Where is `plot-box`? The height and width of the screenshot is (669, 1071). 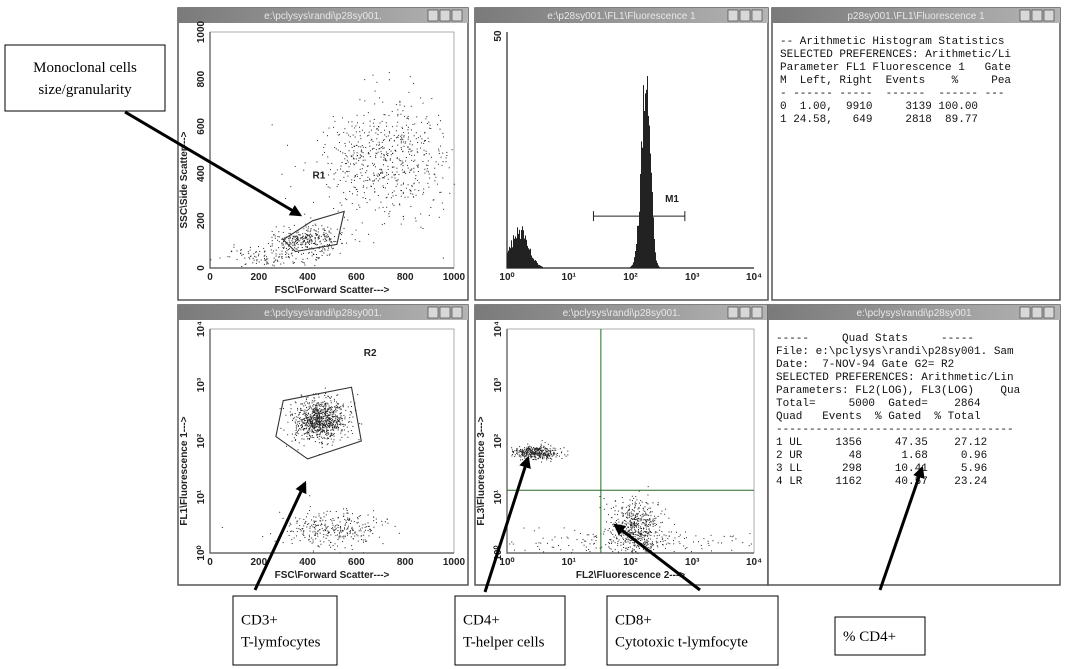 plot-box is located at coordinates (630, 441).